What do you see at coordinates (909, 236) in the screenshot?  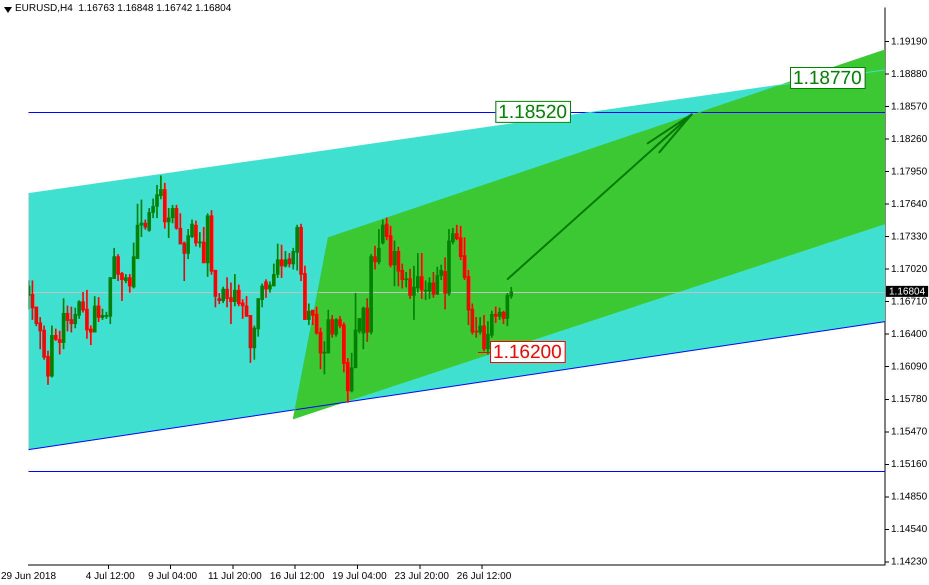 I see `y-tick-label: 1.17330` at bounding box center [909, 236].